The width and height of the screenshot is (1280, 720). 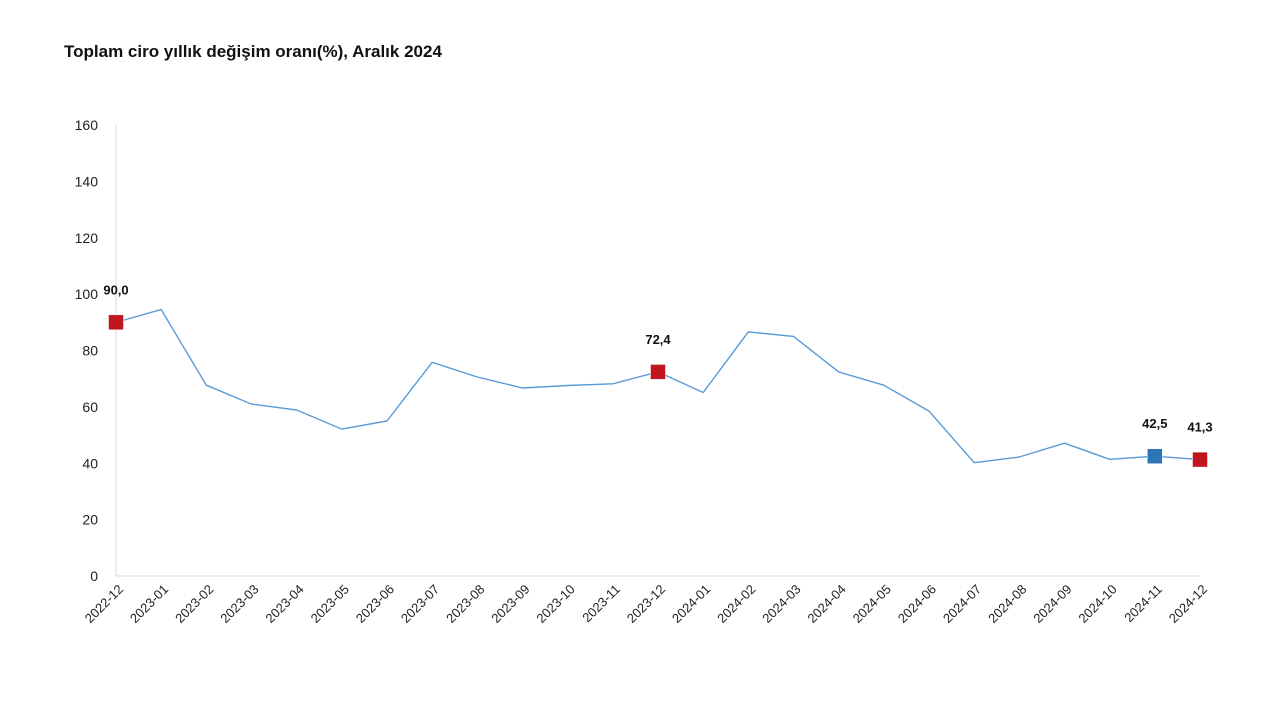 I want to click on y-tick-label: 100, so click(x=87, y=294).